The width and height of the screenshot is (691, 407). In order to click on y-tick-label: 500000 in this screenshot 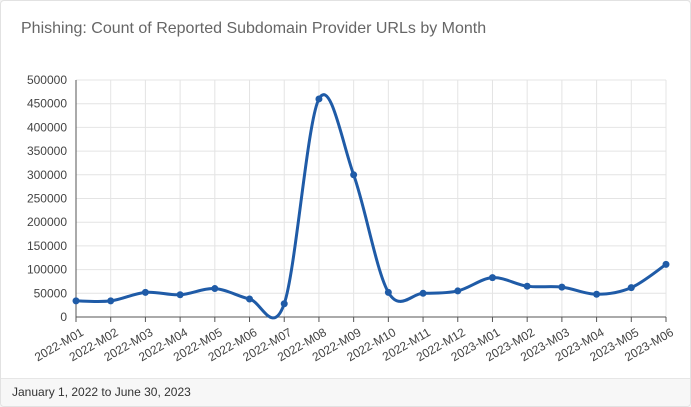, I will do `click(47, 80)`.